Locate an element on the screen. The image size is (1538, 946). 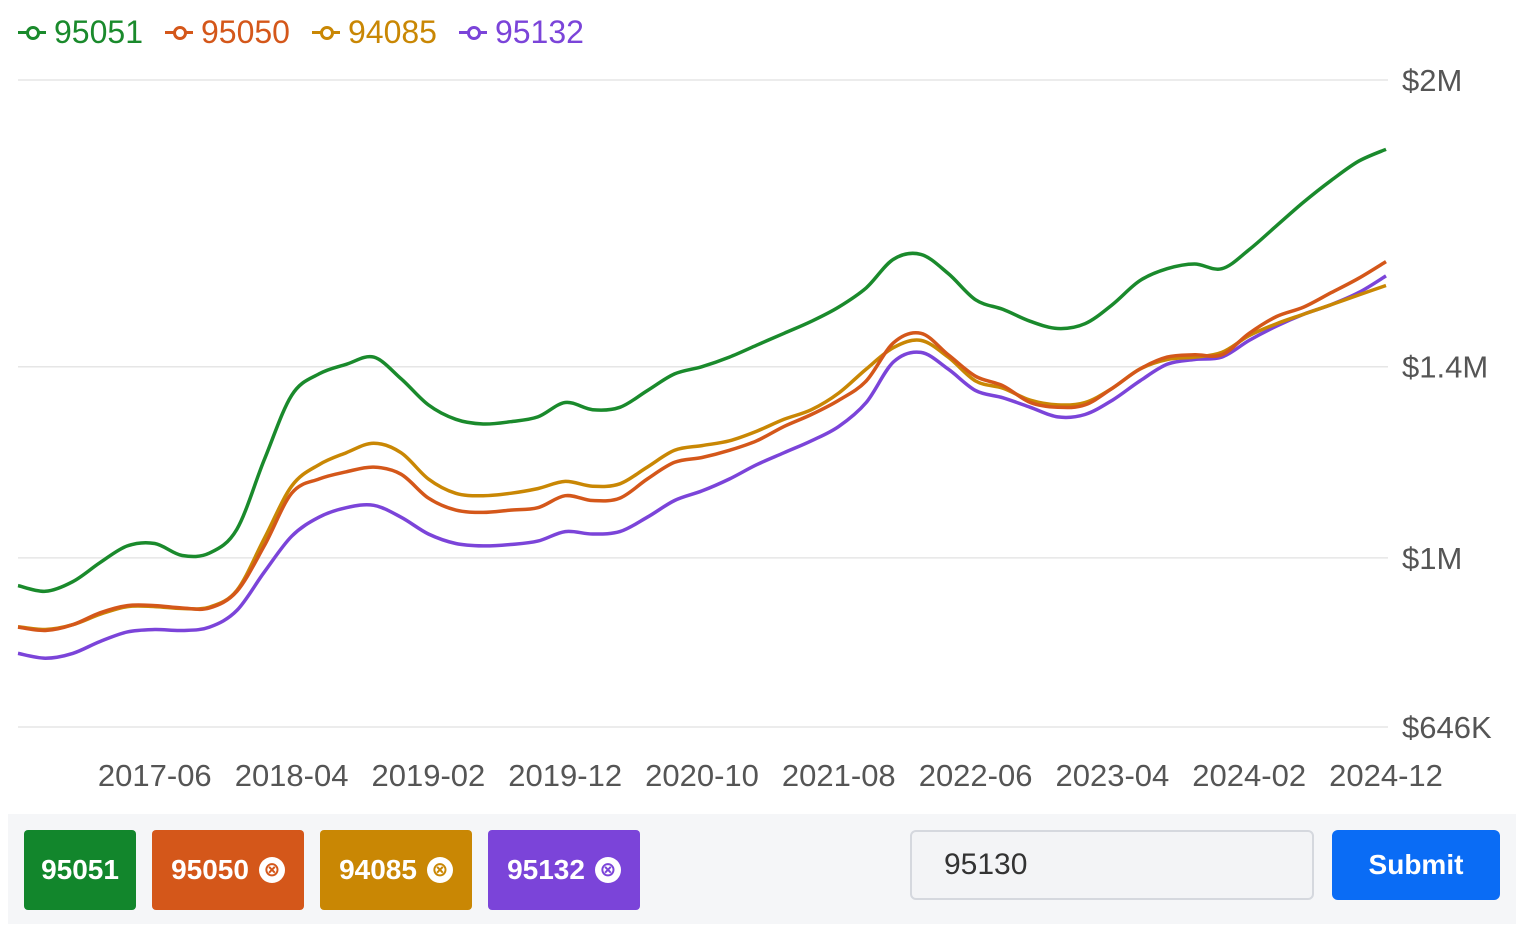
remove-95050-close-icon: ⊗ is located at coordinates (271, 870).